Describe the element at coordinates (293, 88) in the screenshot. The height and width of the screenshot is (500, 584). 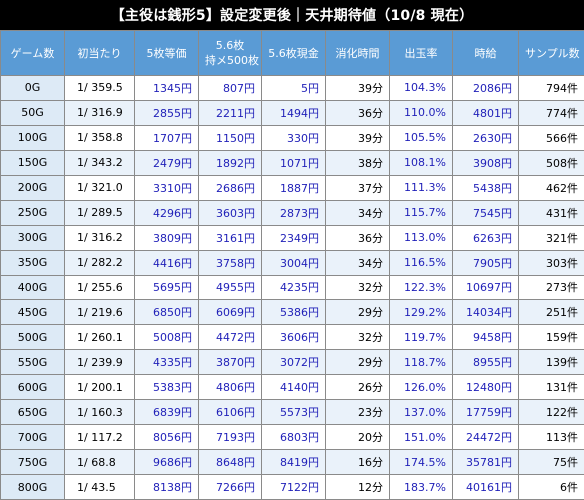
I see `cell-5-6-cash: 5円` at that location.